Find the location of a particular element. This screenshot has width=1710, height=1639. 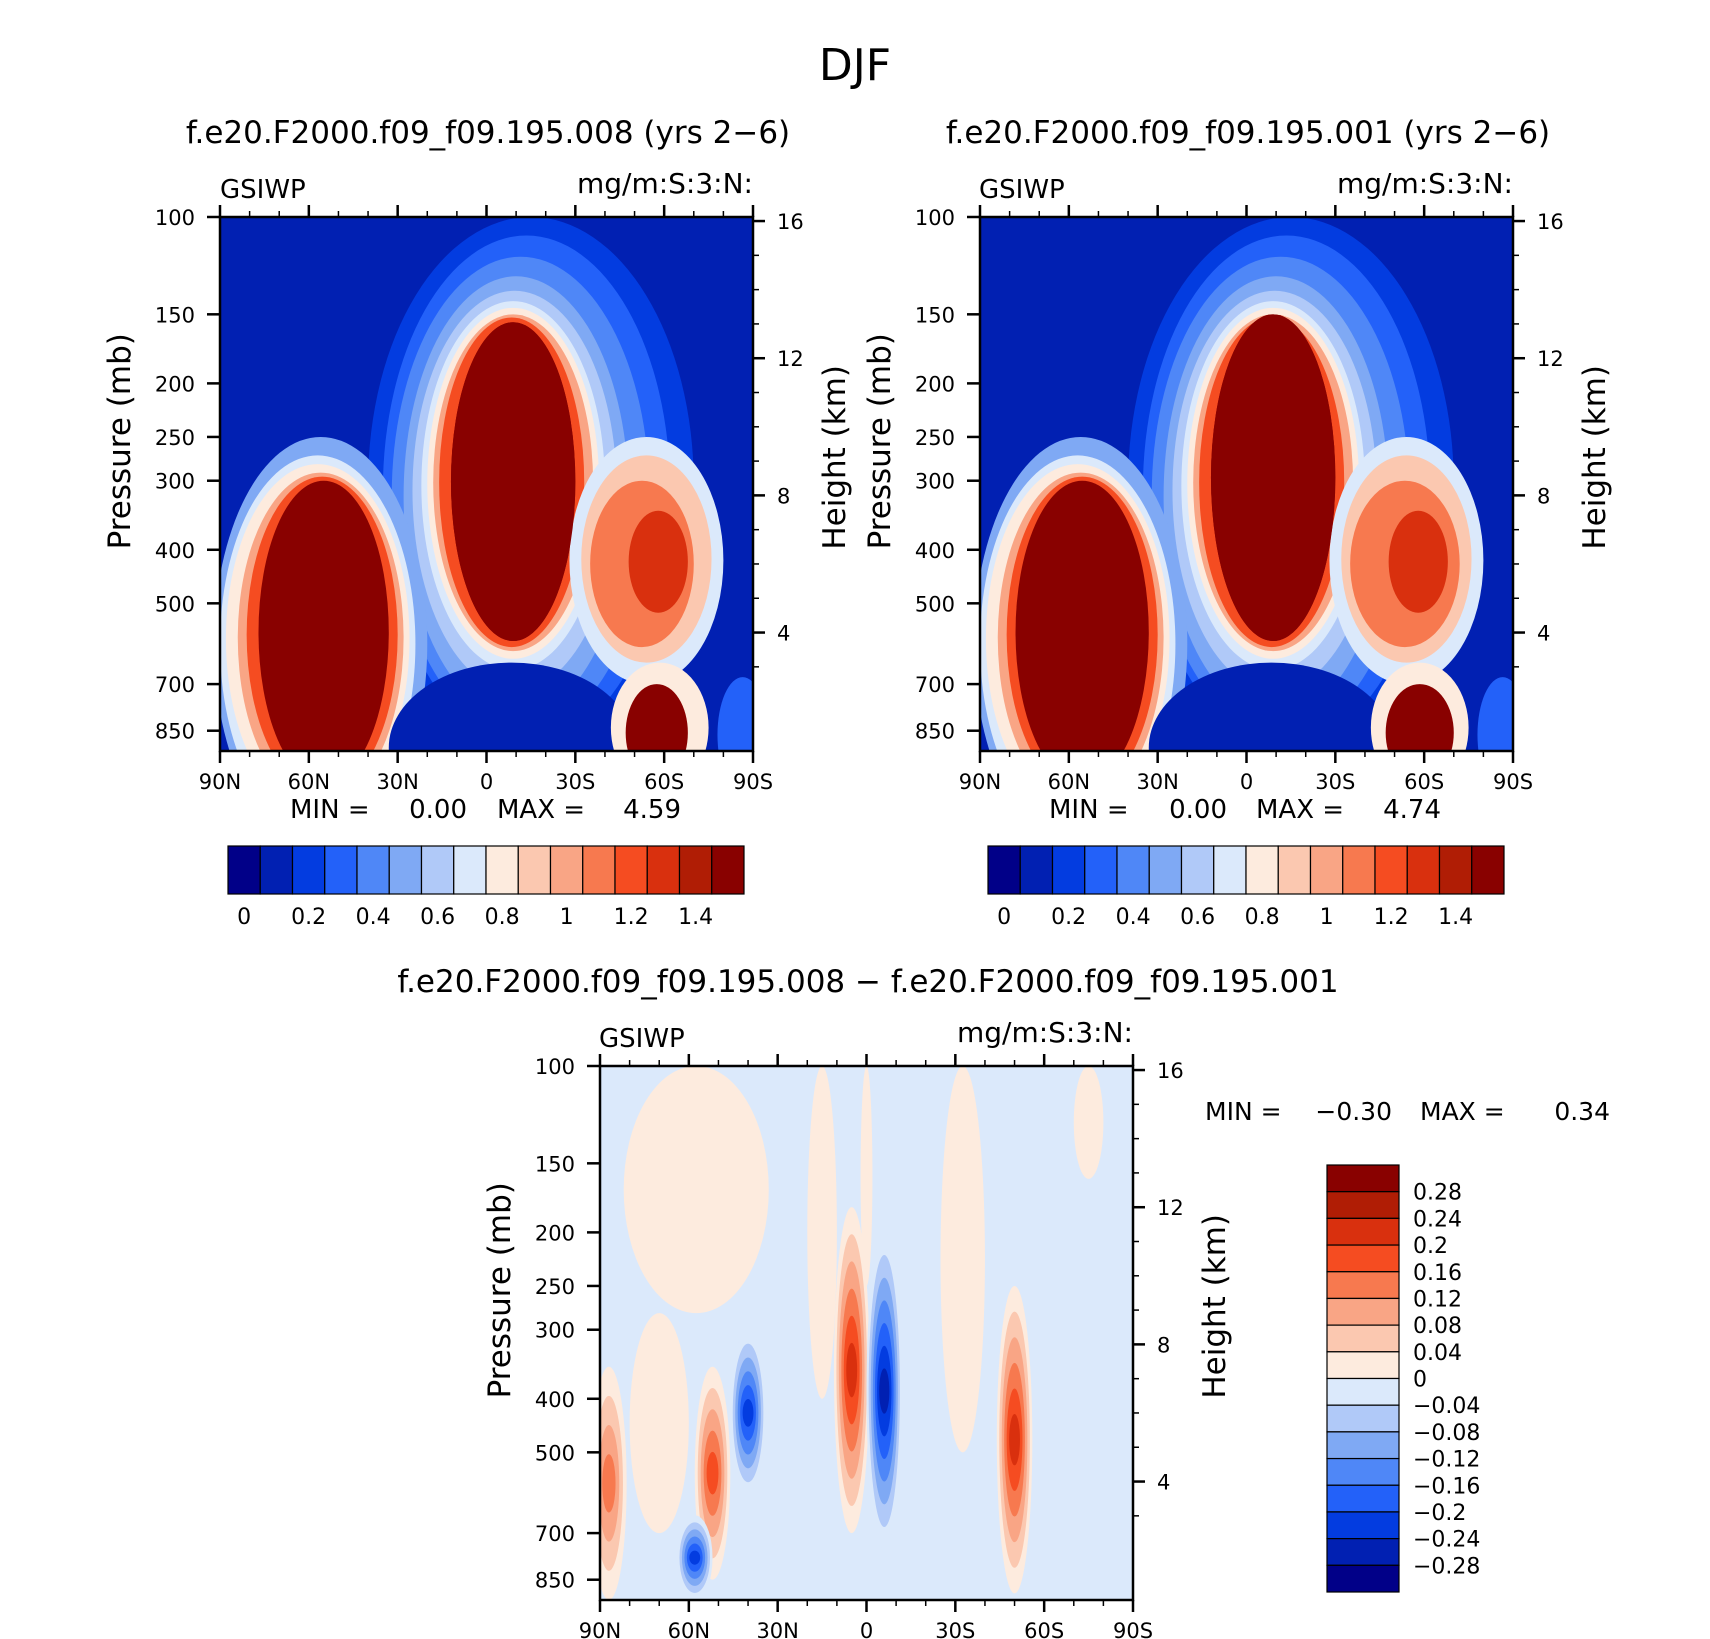

max-label: MAX = is located at coordinates (1462, 1111).